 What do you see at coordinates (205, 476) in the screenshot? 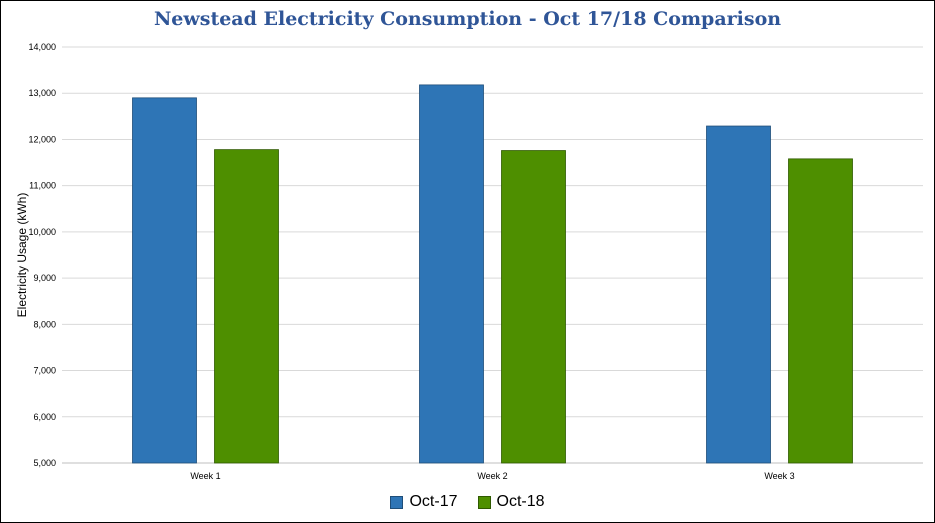
I see `x-tick-label: Week 1` at bounding box center [205, 476].